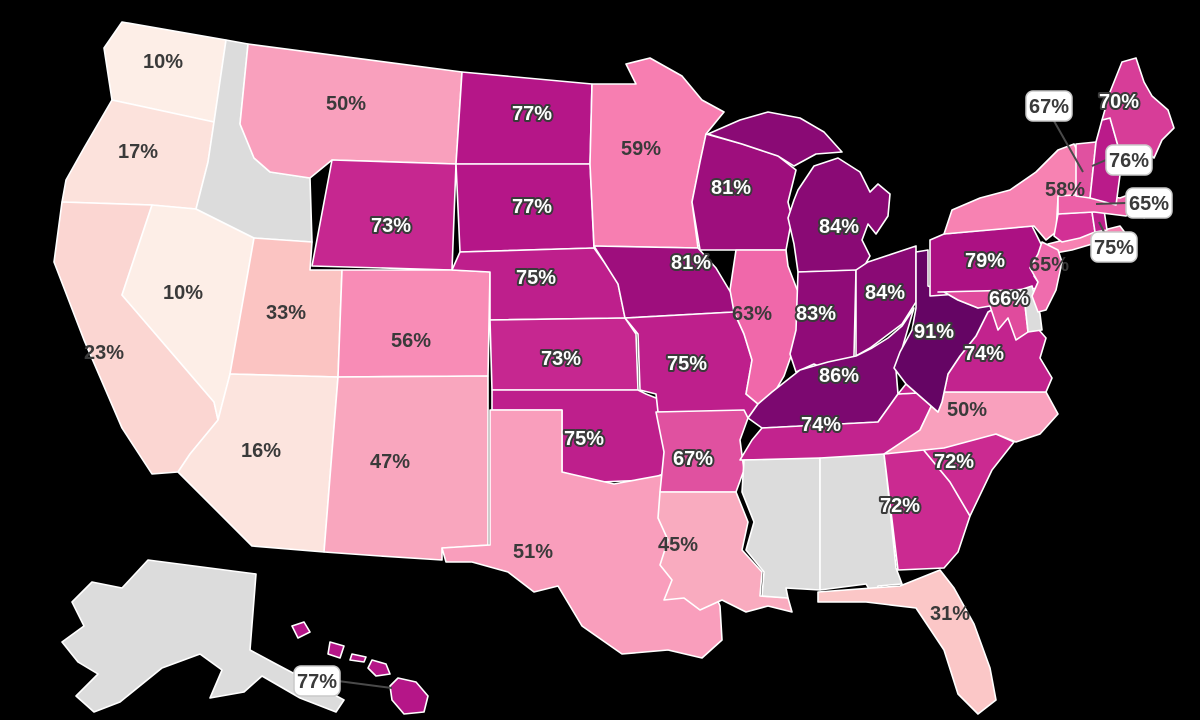  I want to click on state-hawaii, so click(360, 668).